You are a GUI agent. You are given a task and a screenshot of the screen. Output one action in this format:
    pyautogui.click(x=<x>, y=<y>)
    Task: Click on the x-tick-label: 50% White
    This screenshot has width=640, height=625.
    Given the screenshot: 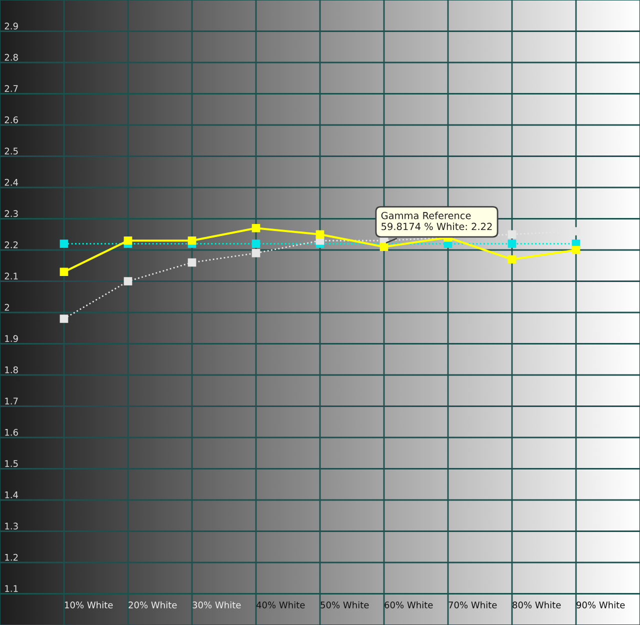 What is the action you would take?
    pyautogui.click(x=344, y=604)
    